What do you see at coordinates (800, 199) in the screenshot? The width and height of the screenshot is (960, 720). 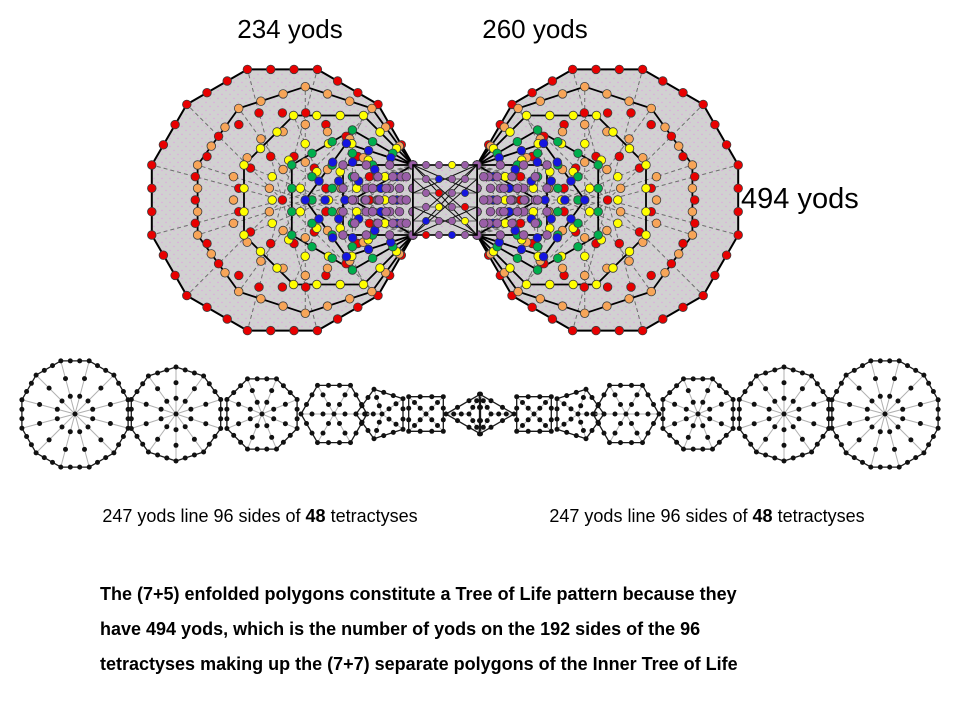 I see `total-yod-count-label: 494 yods` at bounding box center [800, 199].